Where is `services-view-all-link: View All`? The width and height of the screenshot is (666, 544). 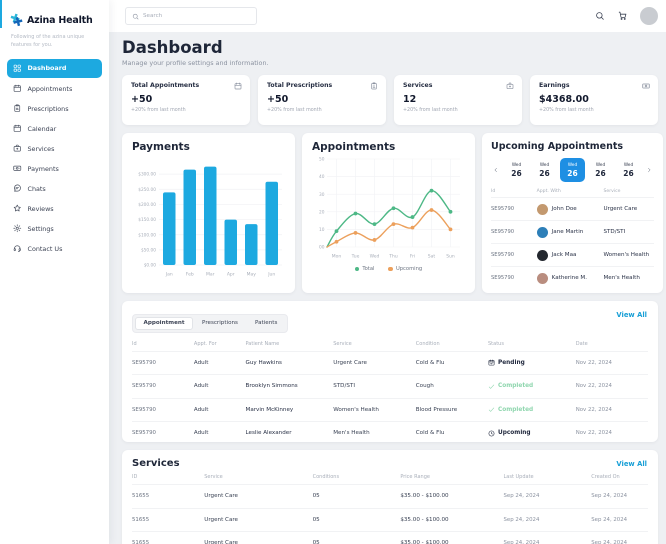 services-view-all-link: View All is located at coordinates (631, 464).